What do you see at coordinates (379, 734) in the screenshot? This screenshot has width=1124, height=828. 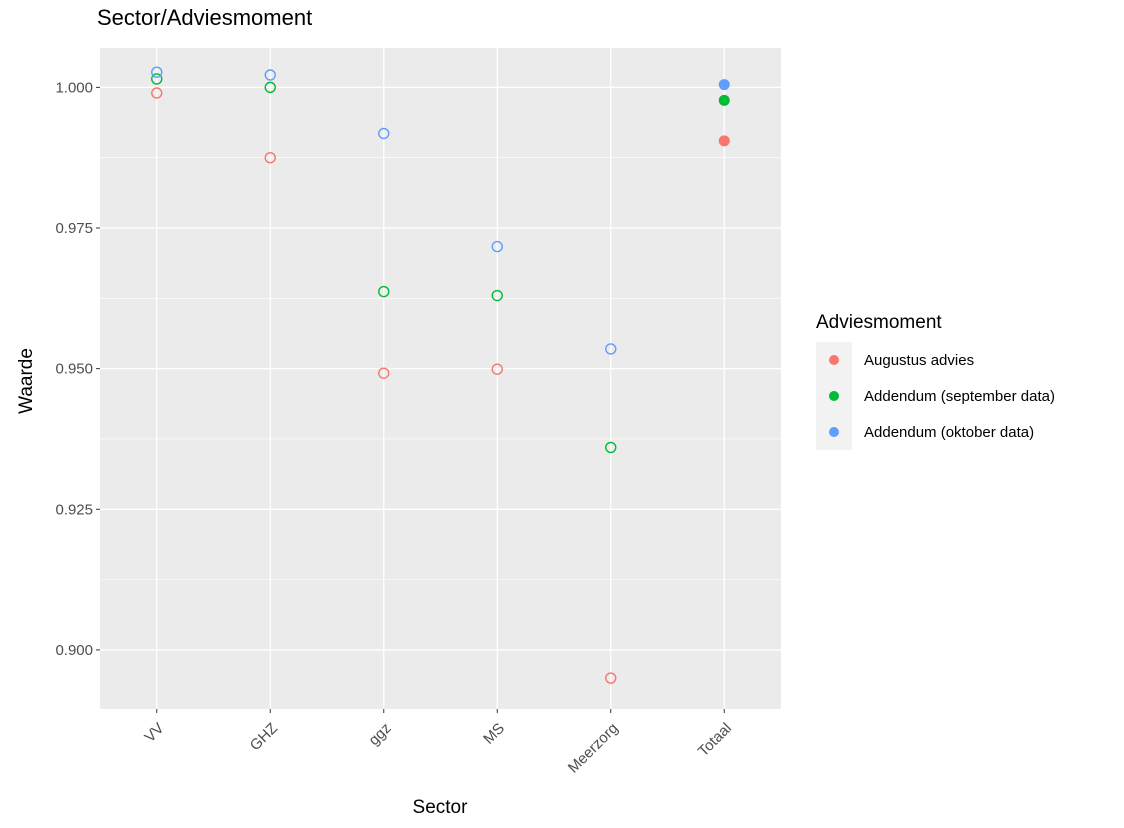 I see `x-tick-label: ggz` at bounding box center [379, 734].